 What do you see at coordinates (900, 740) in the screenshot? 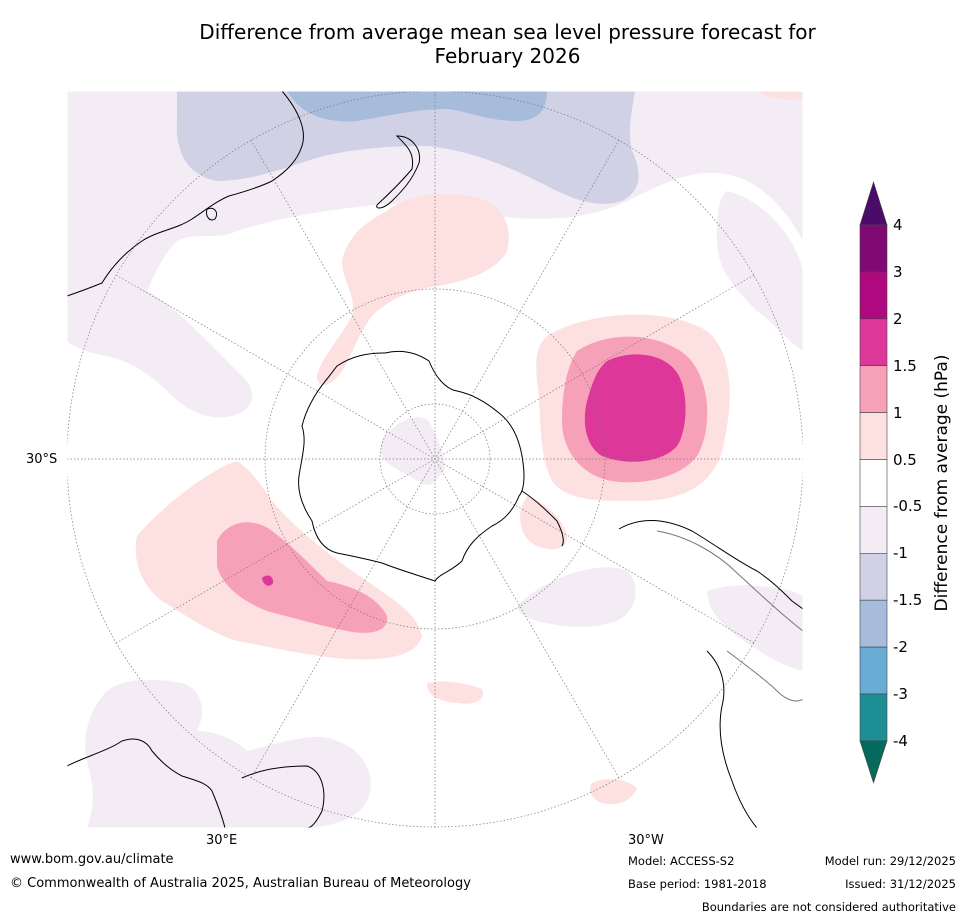
I see `colorbar-tick-label: -4` at bounding box center [900, 740].